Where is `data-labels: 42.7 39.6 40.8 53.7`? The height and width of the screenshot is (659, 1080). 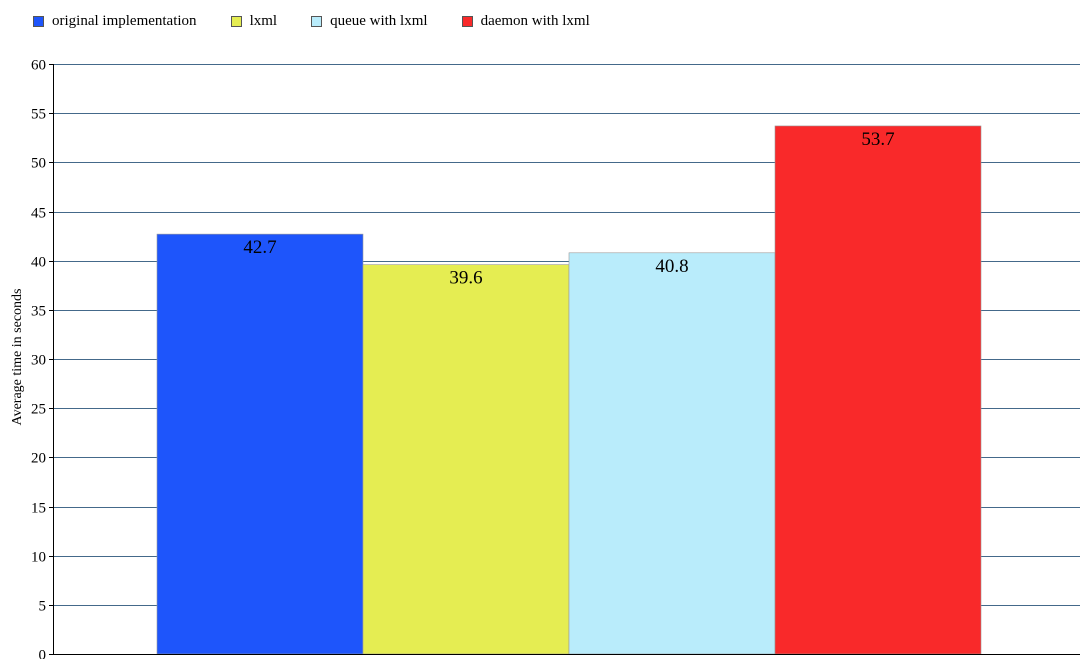
data-labels: 42.7 39.6 40.8 53.7 is located at coordinates (568, 209).